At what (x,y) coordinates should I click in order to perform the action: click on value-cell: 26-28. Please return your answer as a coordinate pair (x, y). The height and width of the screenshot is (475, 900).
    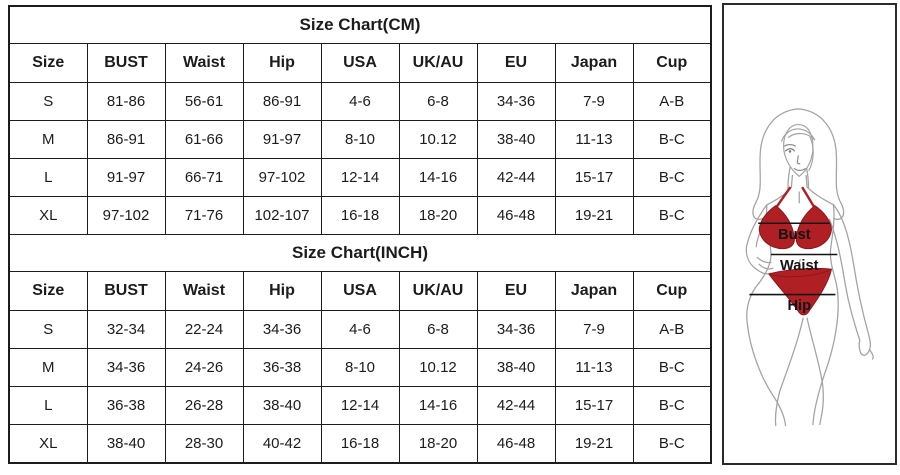
    Looking at the image, I should click on (204, 405).